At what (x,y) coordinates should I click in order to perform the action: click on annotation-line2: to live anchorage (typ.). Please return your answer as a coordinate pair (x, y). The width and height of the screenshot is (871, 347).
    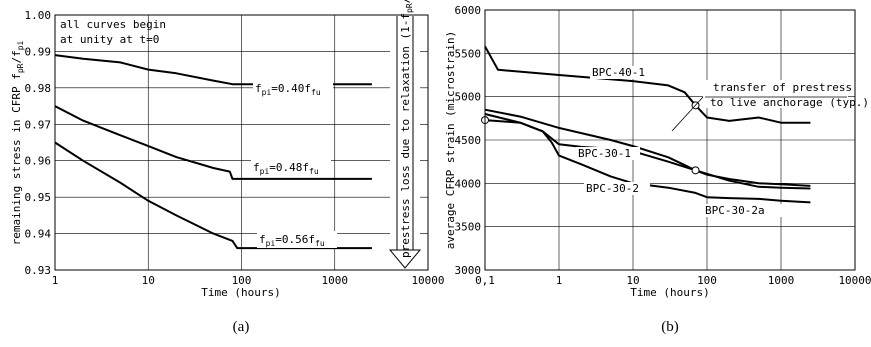
    Looking at the image, I should click on (789, 102).